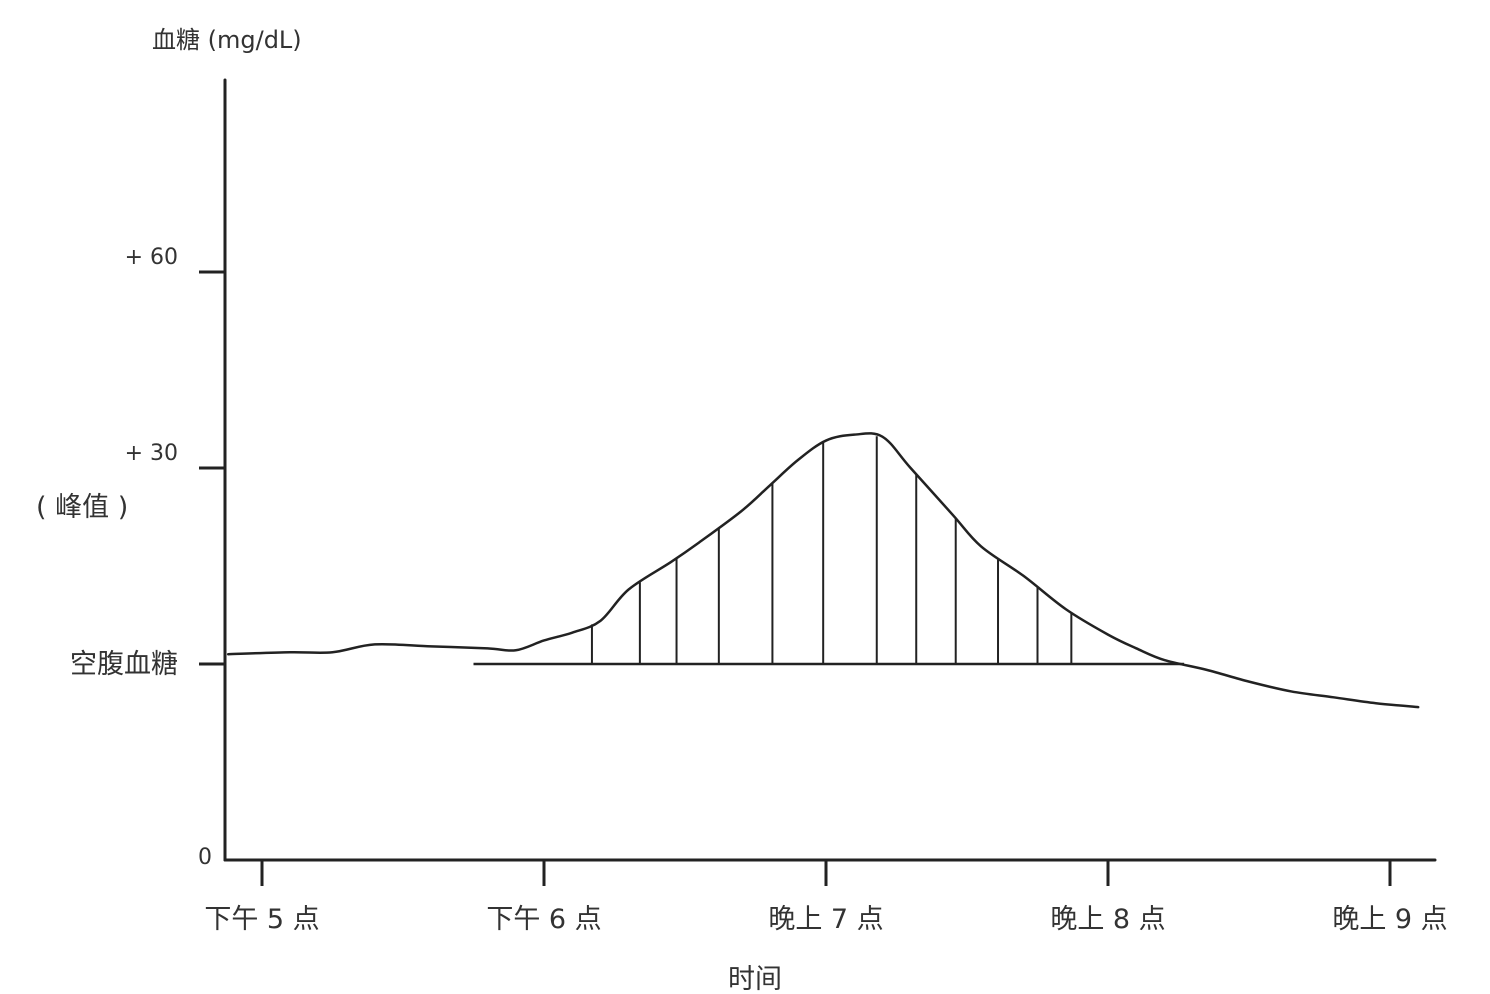 The height and width of the screenshot is (994, 1490). What do you see at coordinates (755, 979) in the screenshot?
I see `x-axis-title: 时间` at bounding box center [755, 979].